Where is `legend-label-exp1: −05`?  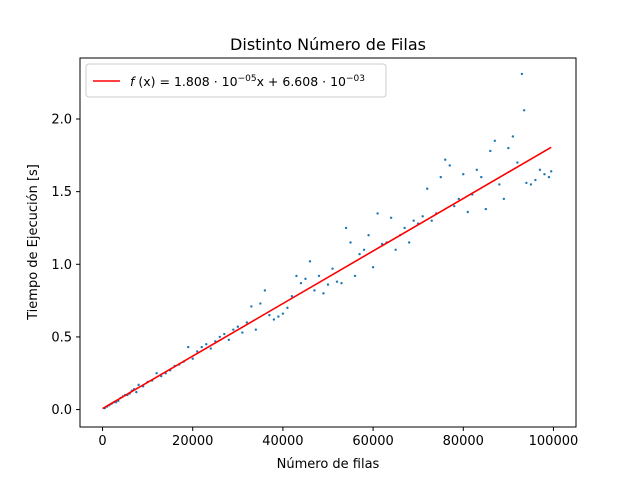 legend-label-exp1: −05 is located at coordinates (247, 79).